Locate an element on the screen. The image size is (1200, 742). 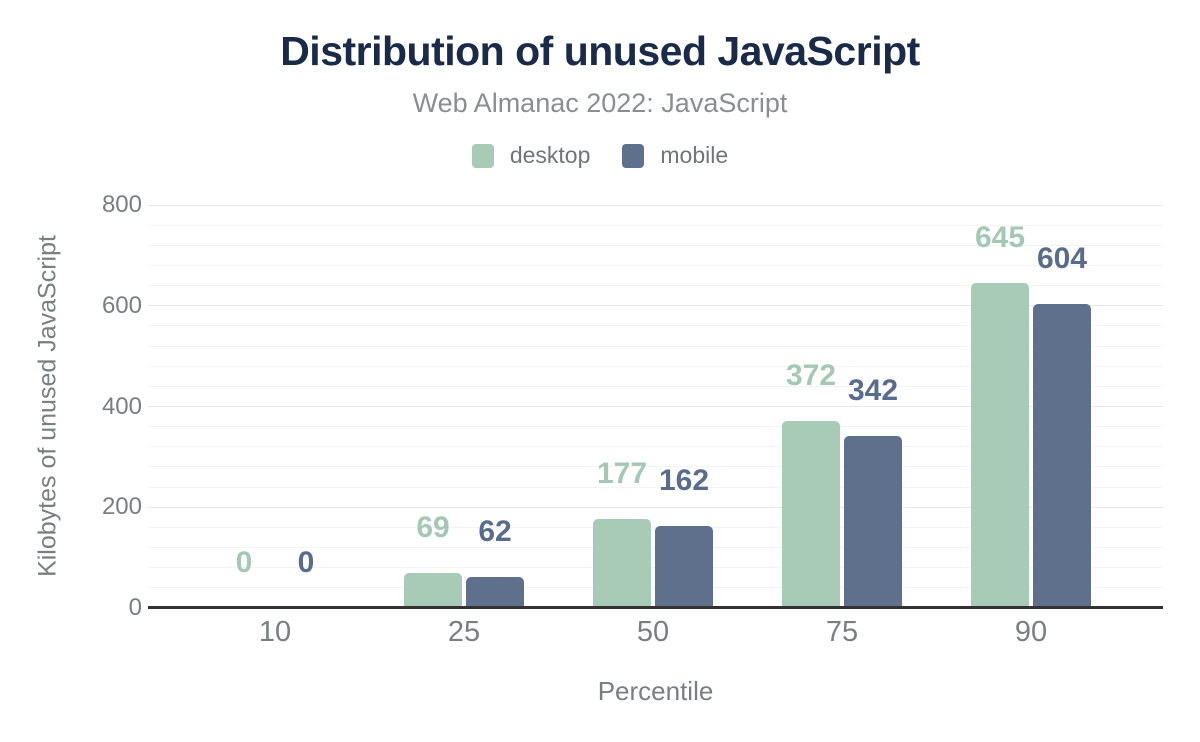
bar-label-desktop-p75: 372 is located at coordinates (811, 375).